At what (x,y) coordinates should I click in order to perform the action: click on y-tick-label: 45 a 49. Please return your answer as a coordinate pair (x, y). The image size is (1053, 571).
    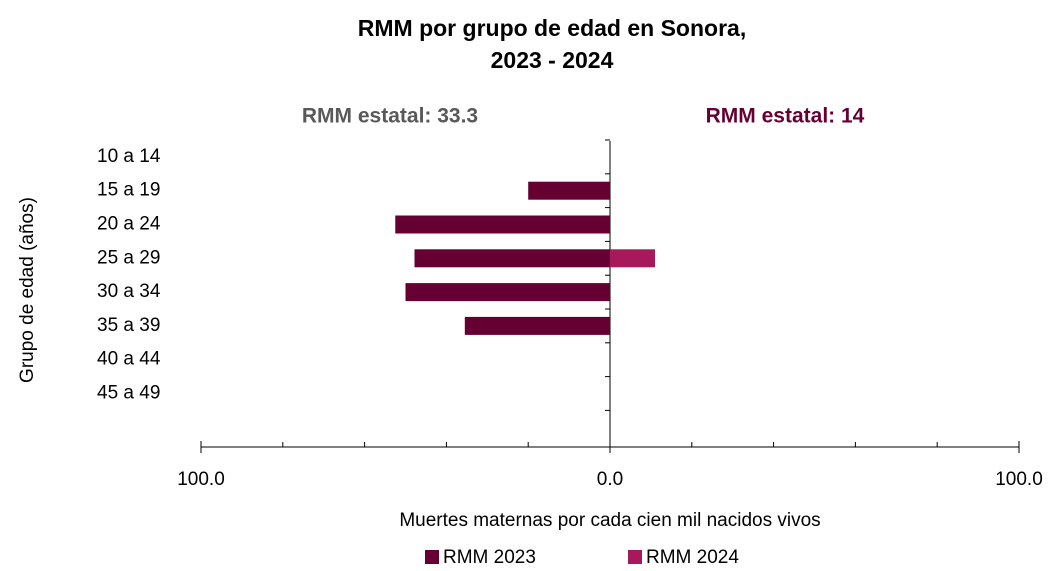
    Looking at the image, I should click on (128, 393).